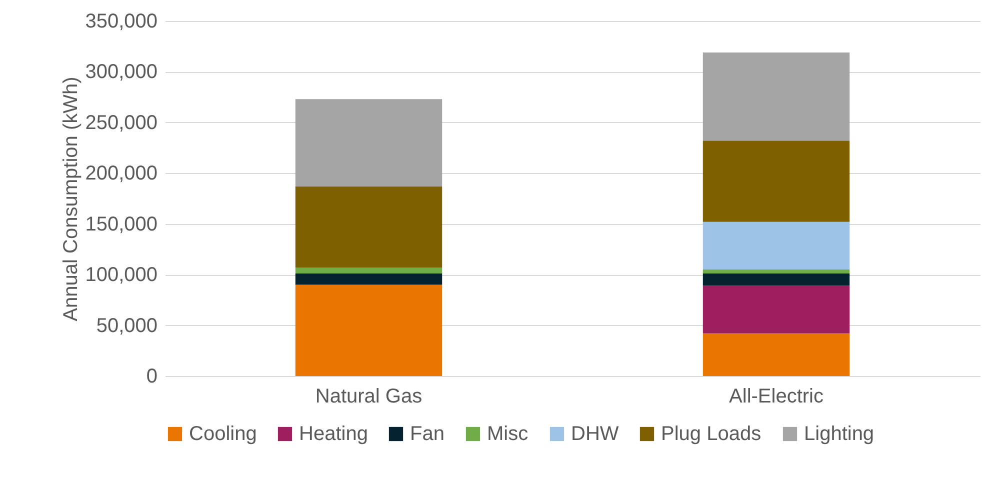  What do you see at coordinates (121, 123) in the screenshot?
I see `y-tick-label: 250,000` at bounding box center [121, 123].